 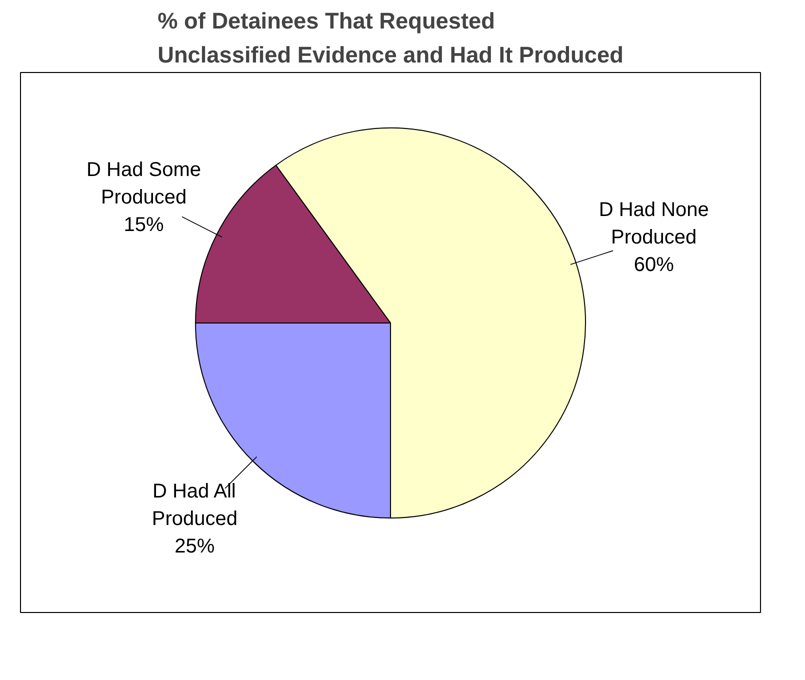 What do you see at coordinates (195, 505) in the screenshot?
I see `slice-label: D Had All Produced` at bounding box center [195, 505].